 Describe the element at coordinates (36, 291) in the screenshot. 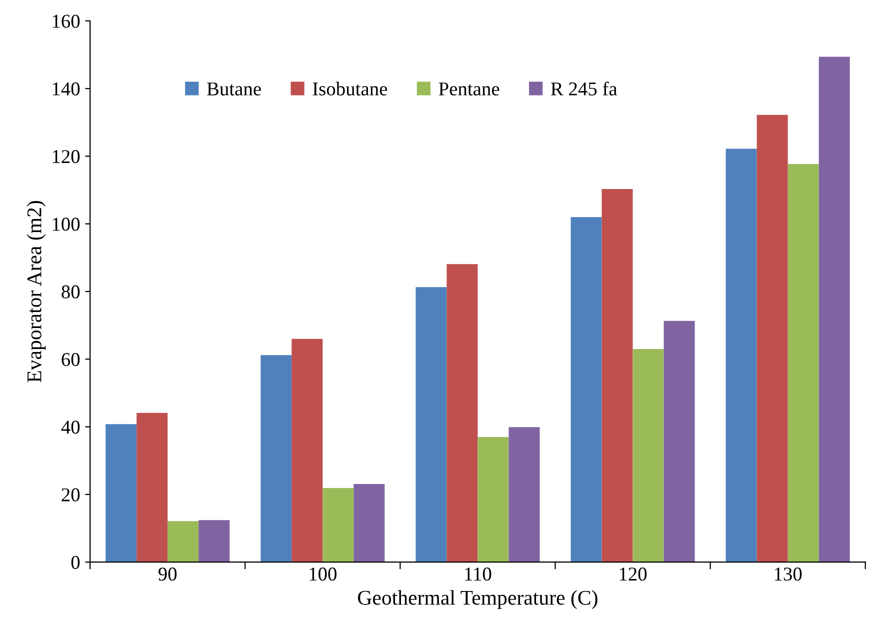

I see `y-axis-title: Evaporator Area (m2)` at that location.